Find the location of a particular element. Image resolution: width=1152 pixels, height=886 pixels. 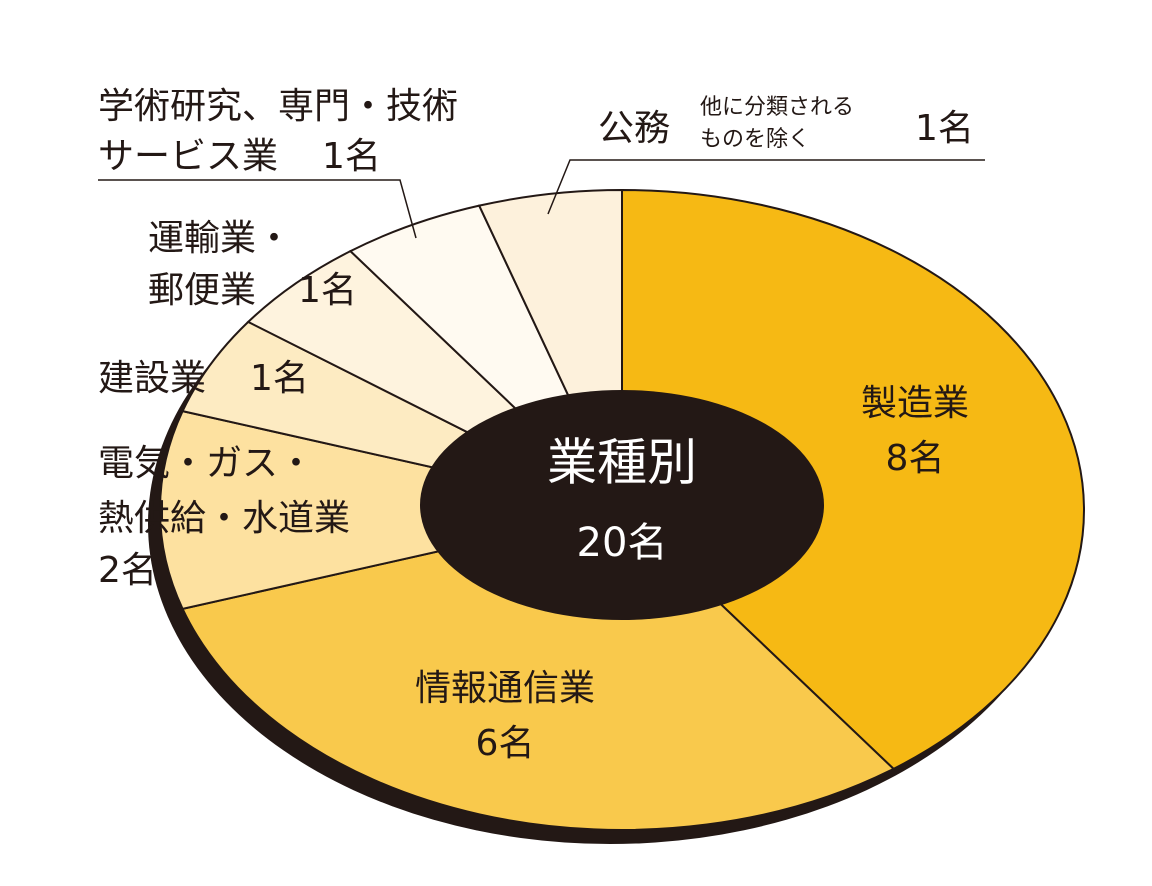

slice-label: 郵便業 is located at coordinates (202, 290).